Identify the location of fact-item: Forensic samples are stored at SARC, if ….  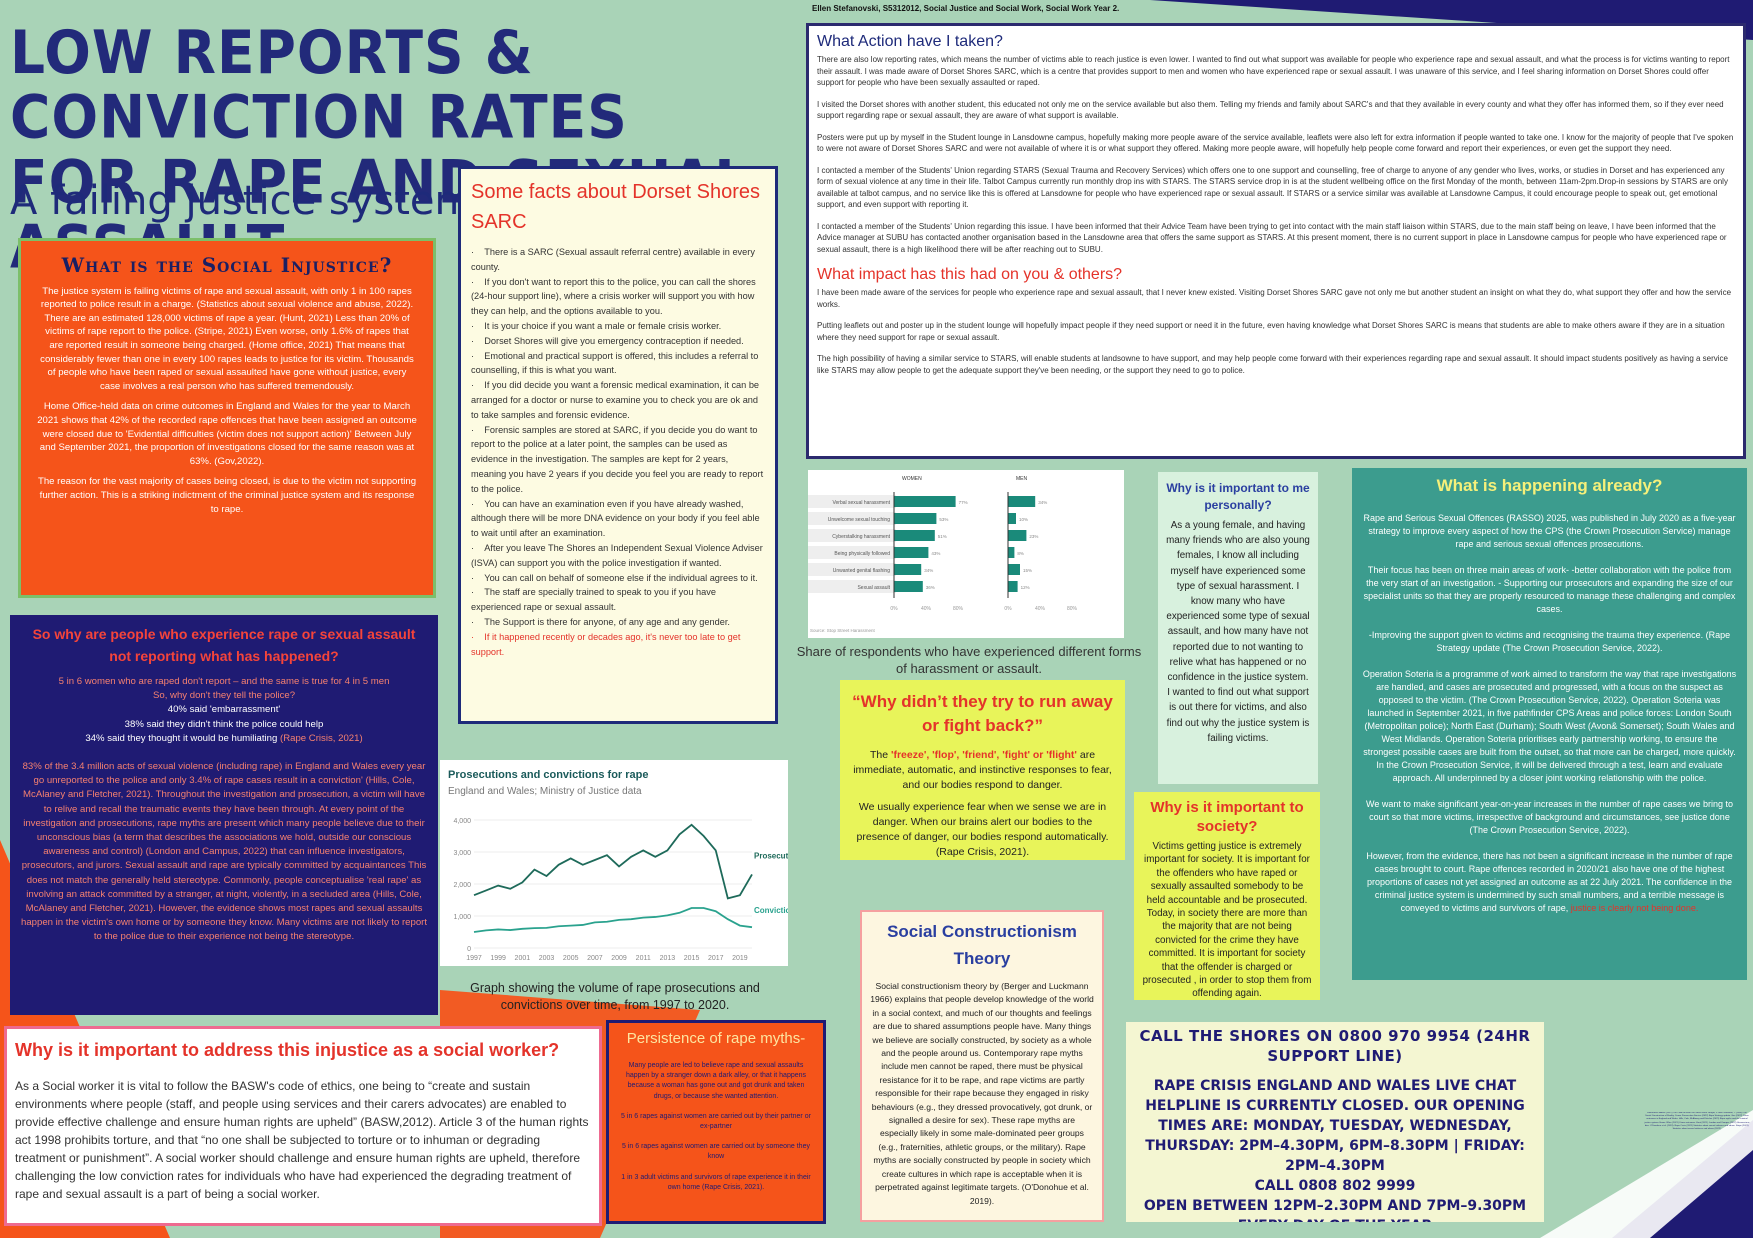
(618, 460).